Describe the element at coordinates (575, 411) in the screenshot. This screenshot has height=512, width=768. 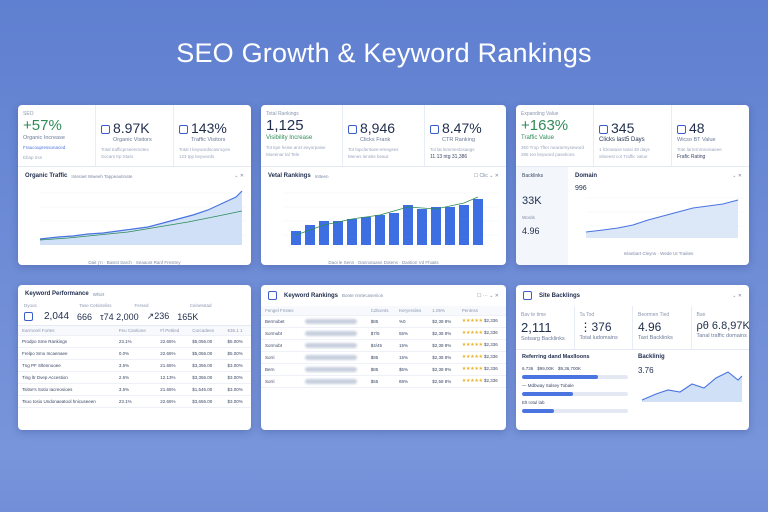
I see `progress-bar` at that location.